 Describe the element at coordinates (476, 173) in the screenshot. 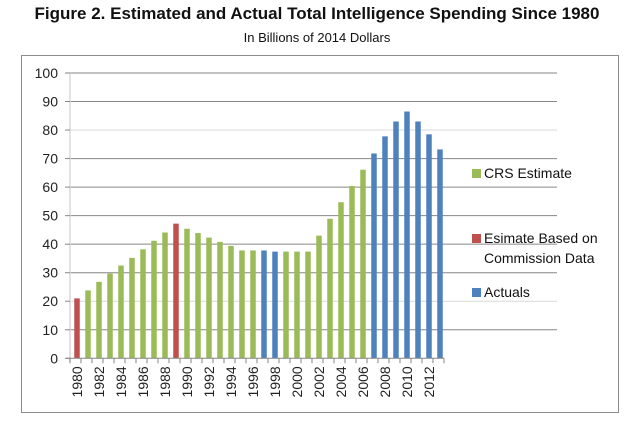

I see `legend-swatch-crs` at that location.